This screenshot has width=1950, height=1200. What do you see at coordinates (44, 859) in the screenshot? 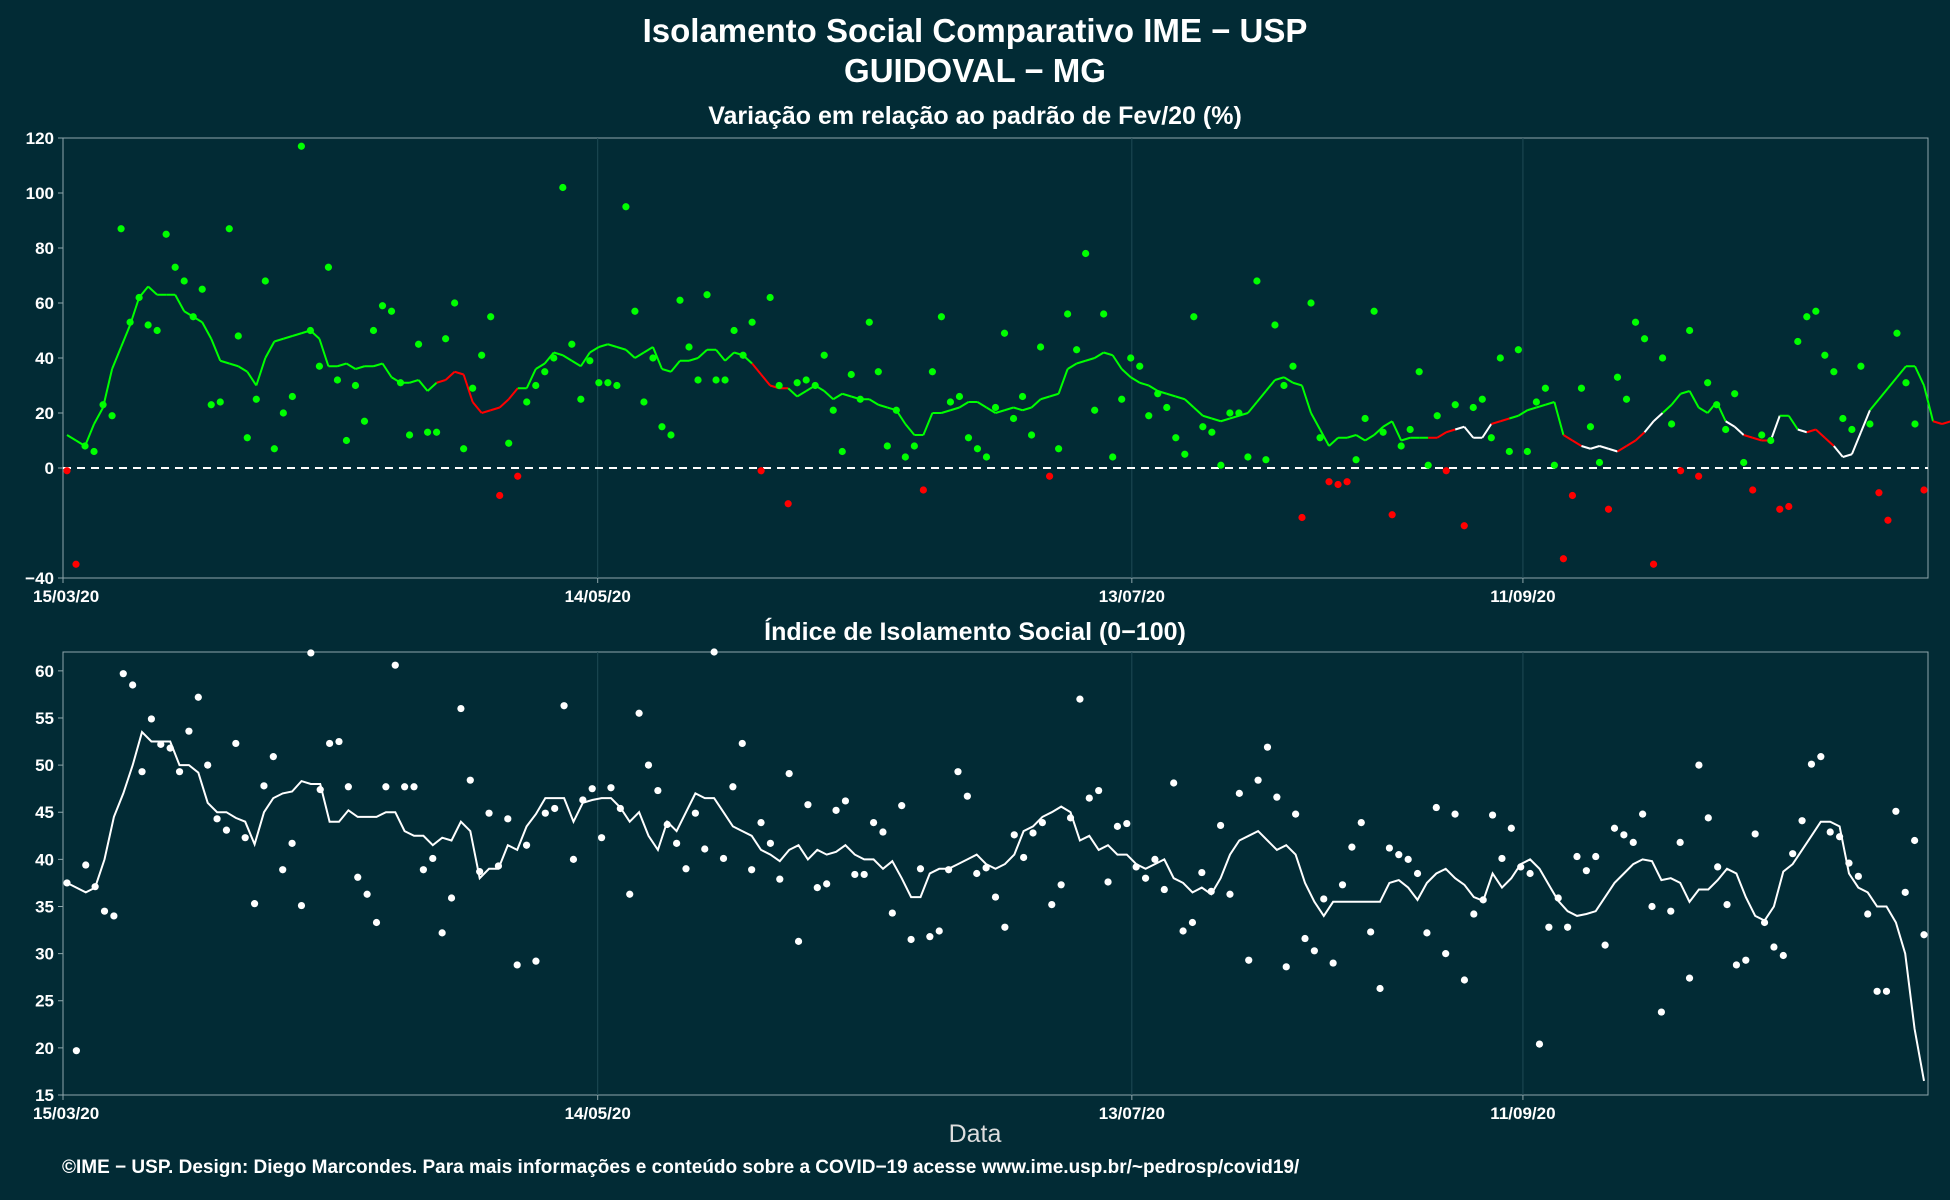
I see `panel2-y-tick-label: 40` at bounding box center [44, 859].